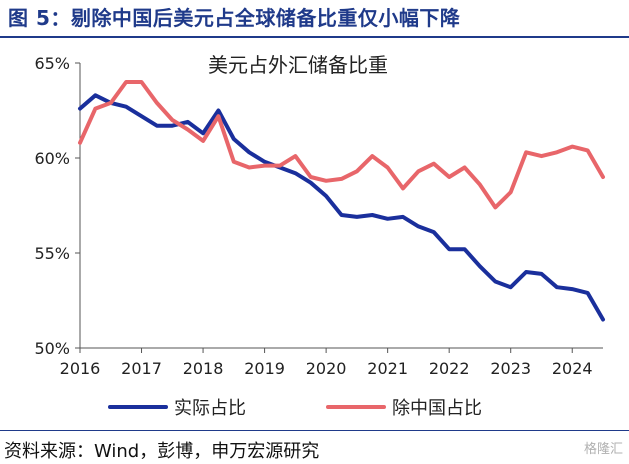  I want to click on y-tick-label: 65%, so click(52, 63).